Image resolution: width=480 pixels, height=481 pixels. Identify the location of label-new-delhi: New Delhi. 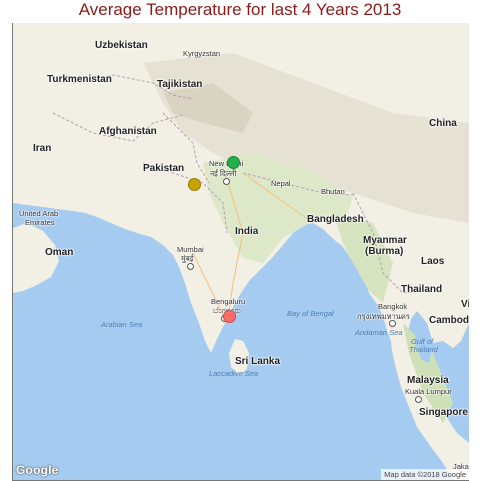
(226, 163).